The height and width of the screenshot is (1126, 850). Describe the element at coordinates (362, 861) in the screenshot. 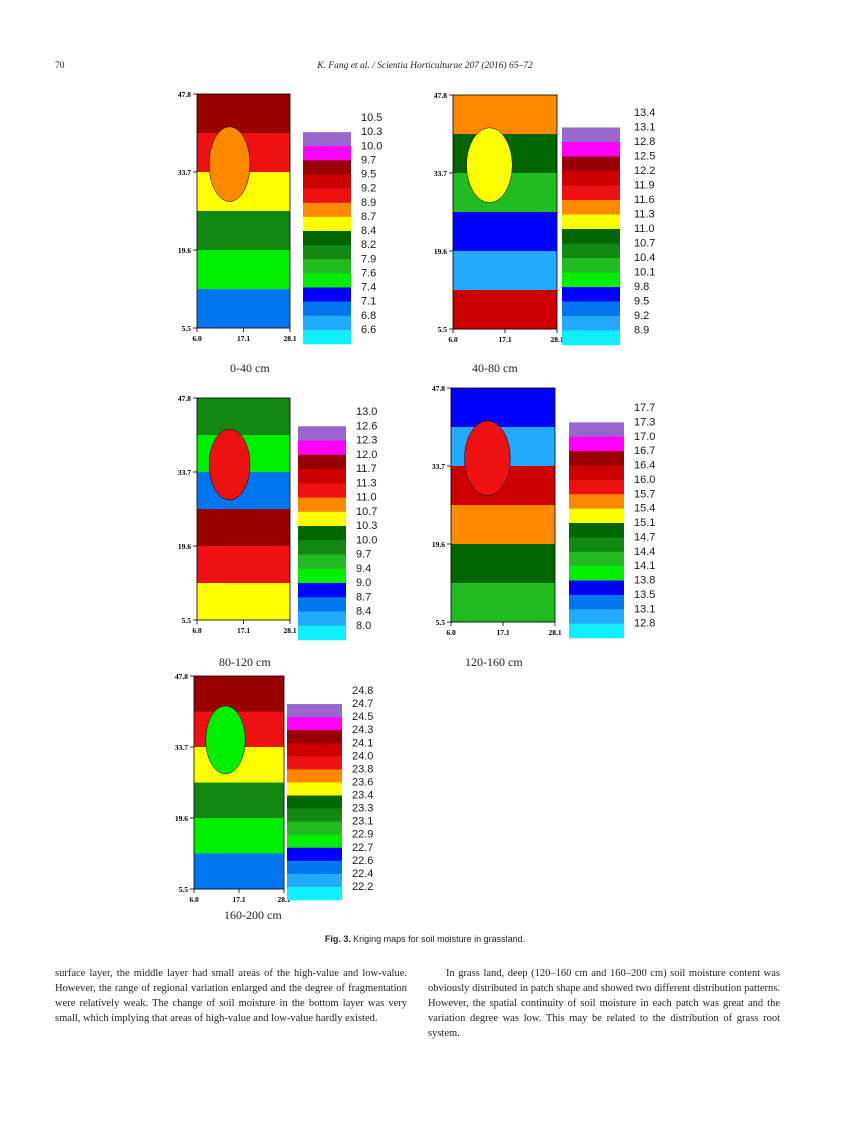

I see `legend-value: 22.6` at that location.